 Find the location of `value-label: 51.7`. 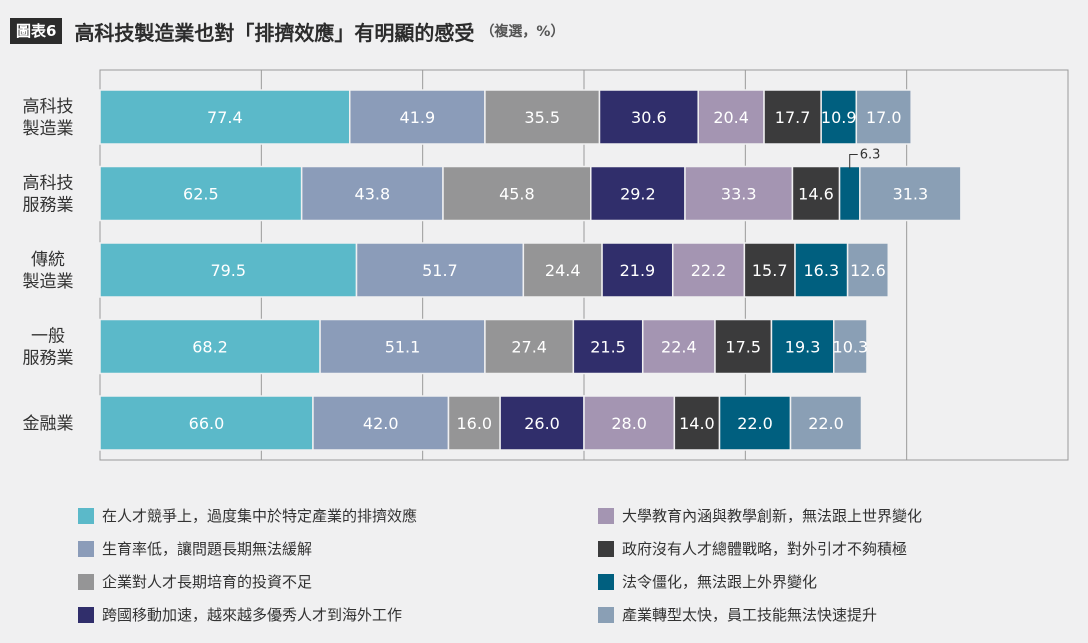

value-label: 51.7 is located at coordinates (440, 270).